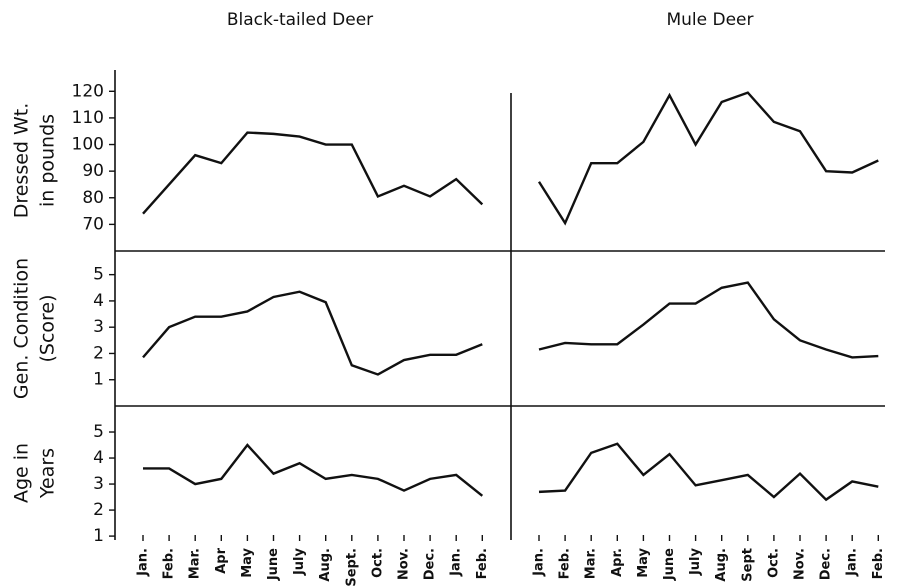 Image resolution: width=911 pixels, height=588 pixels. Describe the element at coordinates (22, 328) in the screenshot. I see `y-axis-label: Gen. Condition` at that location.